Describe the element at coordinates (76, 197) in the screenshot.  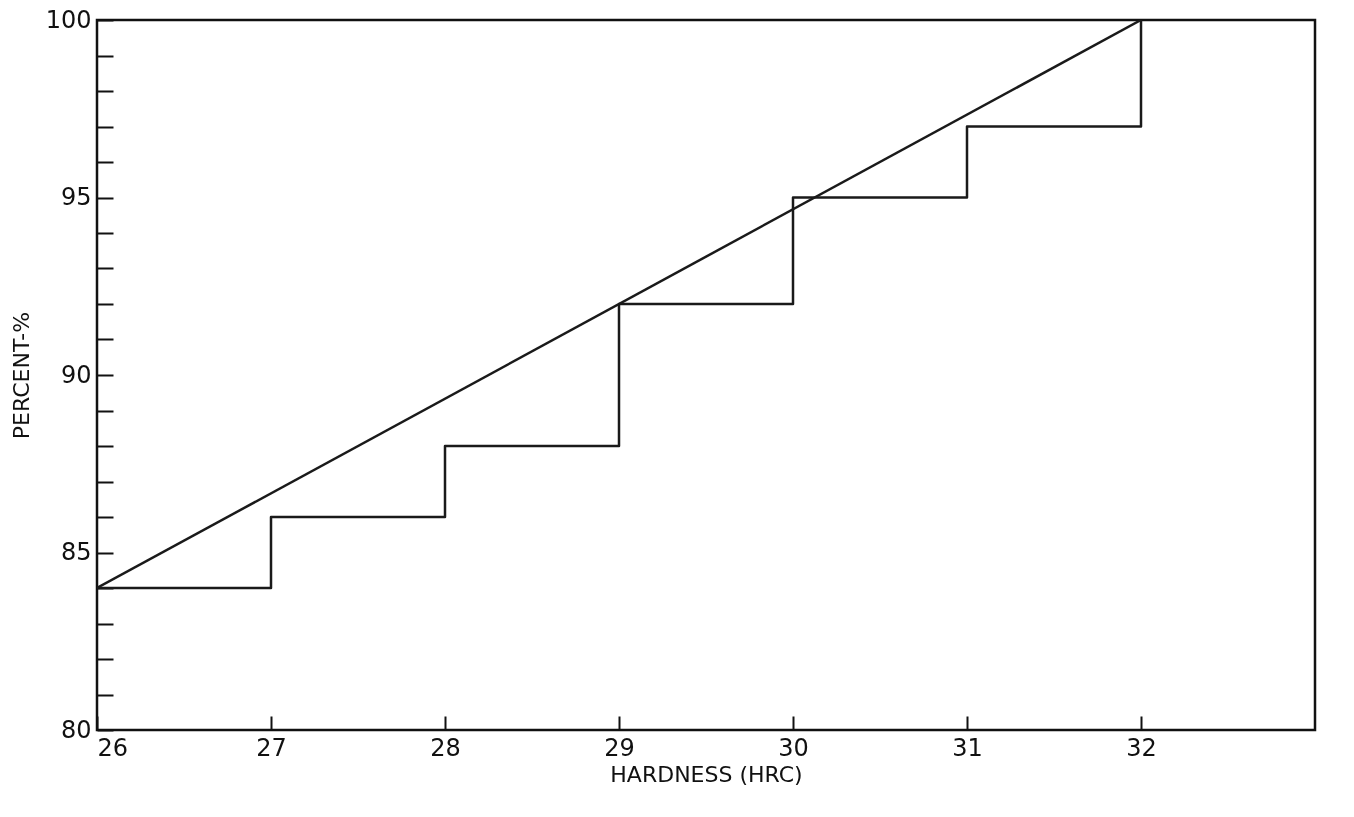
I see `y-tick-label: 95` at that location.